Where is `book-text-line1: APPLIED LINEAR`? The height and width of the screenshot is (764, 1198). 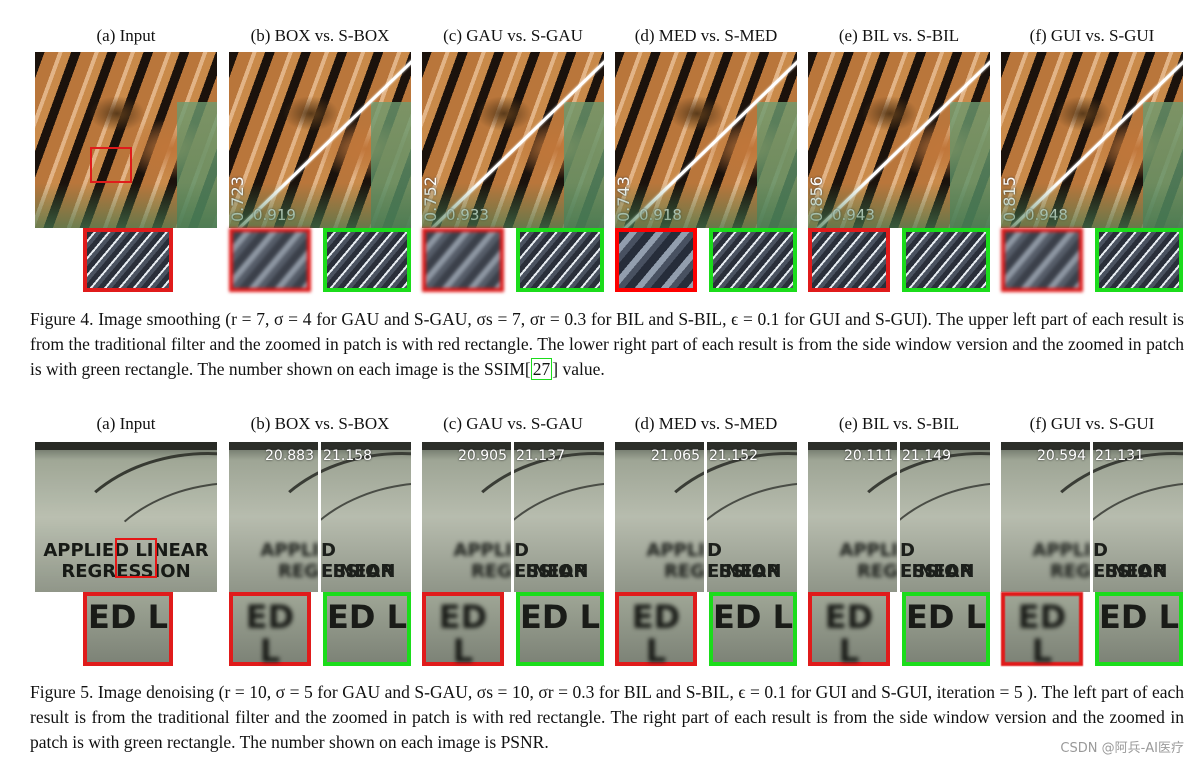 book-text-line1: APPLIED LINEAR is located at coordinates (126, 550).